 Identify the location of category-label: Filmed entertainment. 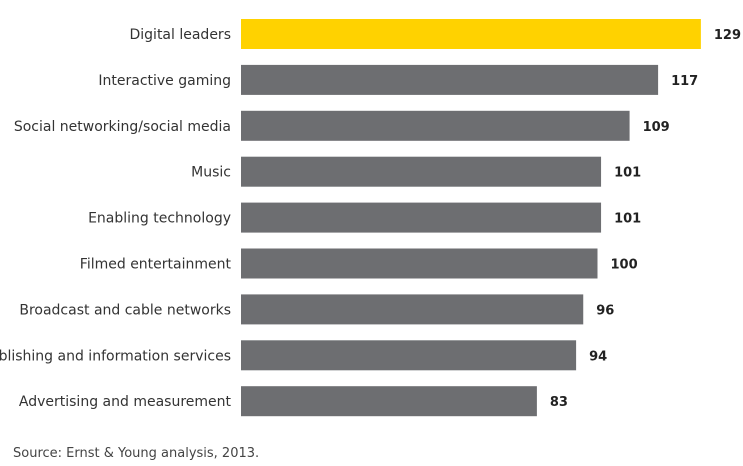
(156, 265).